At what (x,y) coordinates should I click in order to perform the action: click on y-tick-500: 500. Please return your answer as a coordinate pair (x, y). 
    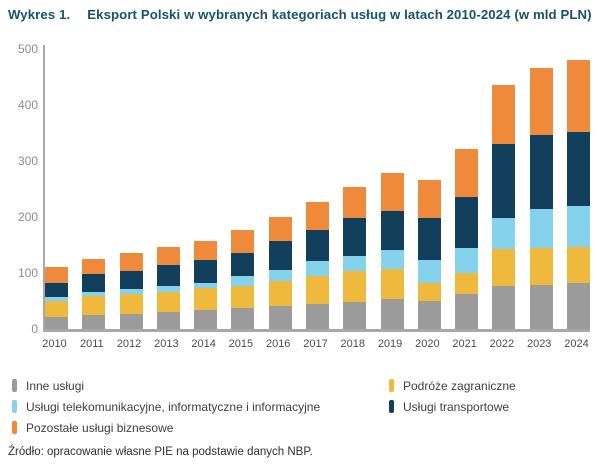
    Looking at the image, I should click on (27, 49).